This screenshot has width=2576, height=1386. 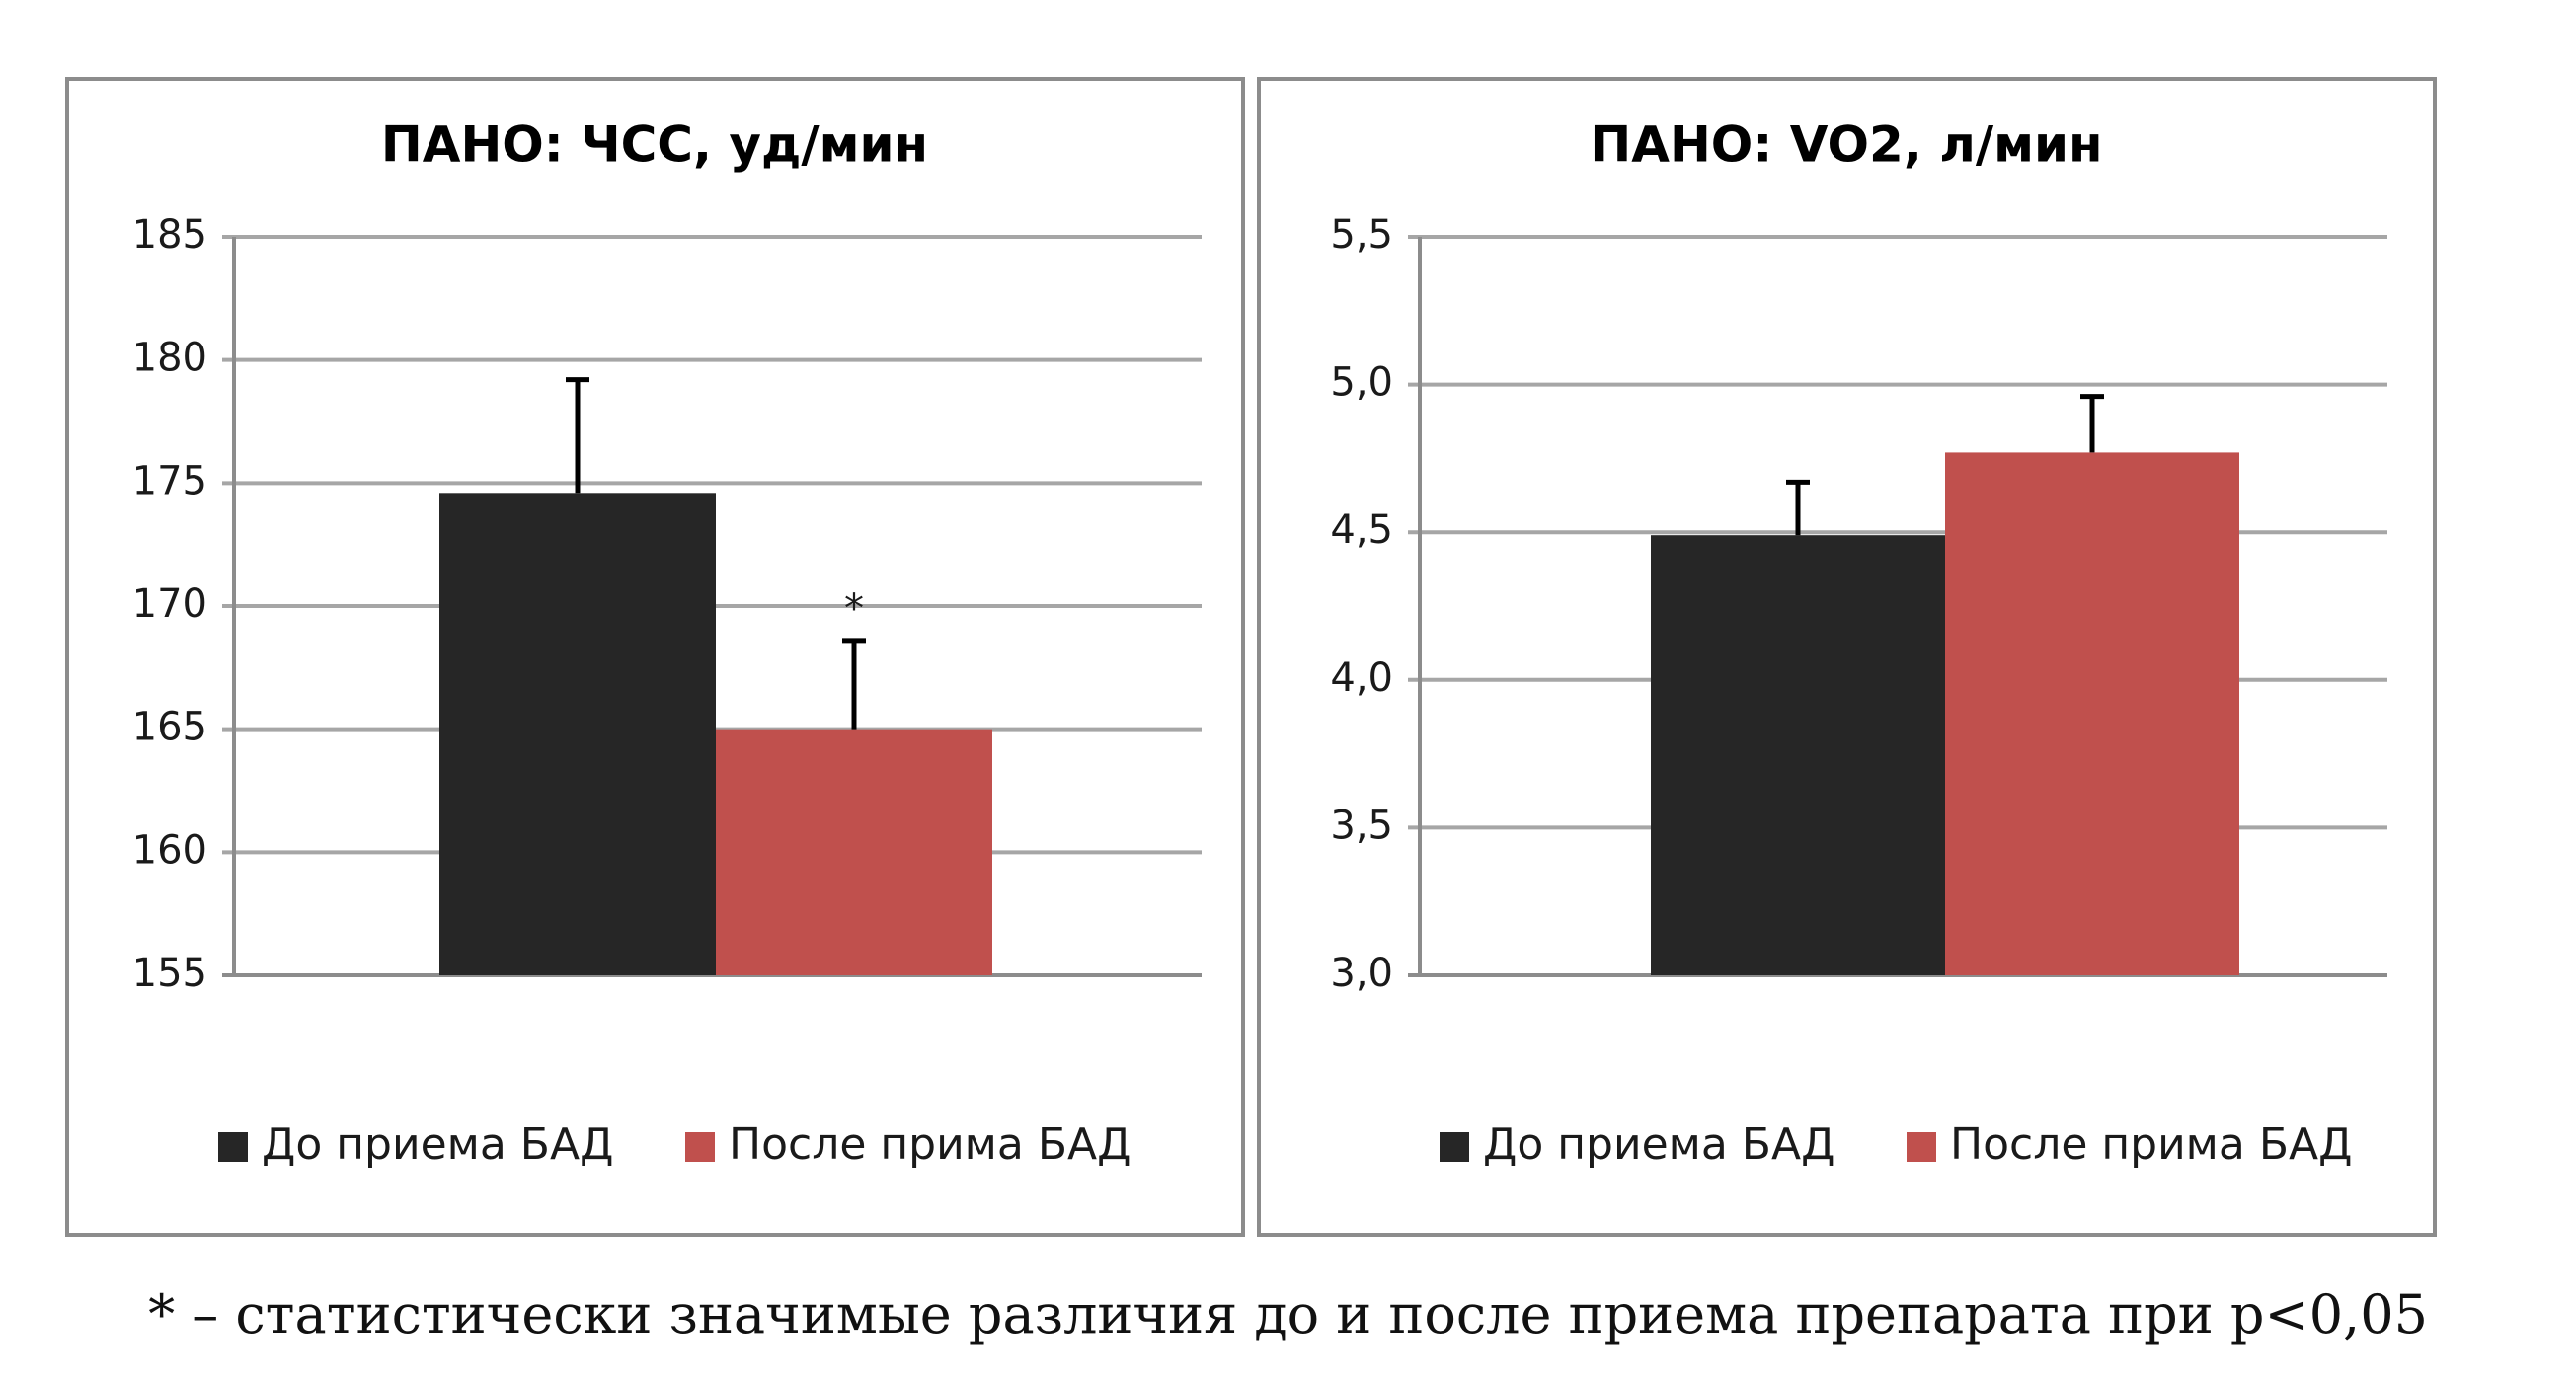 I want to click on y-tick-label: 160, so click(x=169, y=850).